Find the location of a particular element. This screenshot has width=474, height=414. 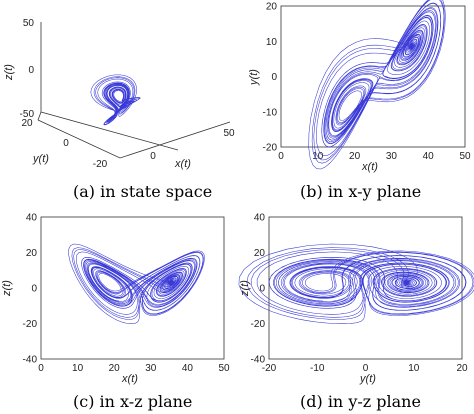

y-axis-label-b: y(t) is located at coordinates (254, 77).